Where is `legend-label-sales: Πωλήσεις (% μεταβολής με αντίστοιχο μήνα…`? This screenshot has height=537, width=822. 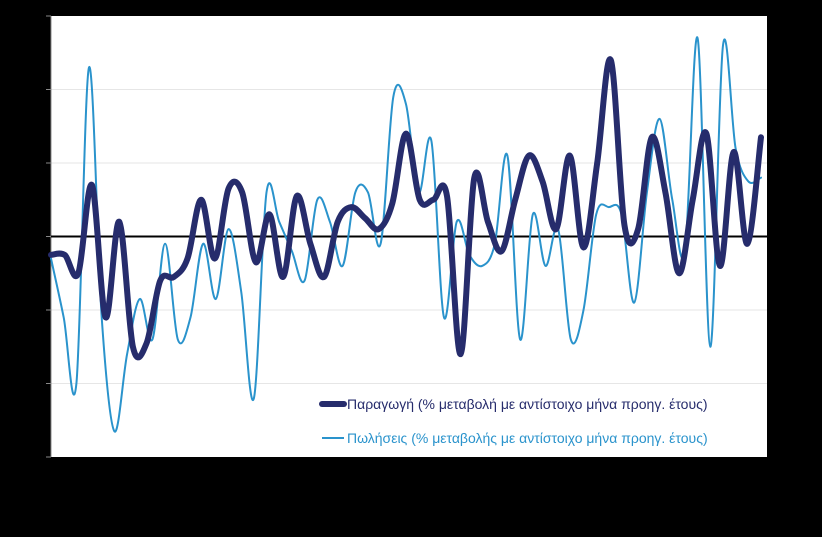 legend-label-sales: Πωλήσεις (% μεταβολής με αντίστοιχο μήνα… is located at coordinates (527, 438).